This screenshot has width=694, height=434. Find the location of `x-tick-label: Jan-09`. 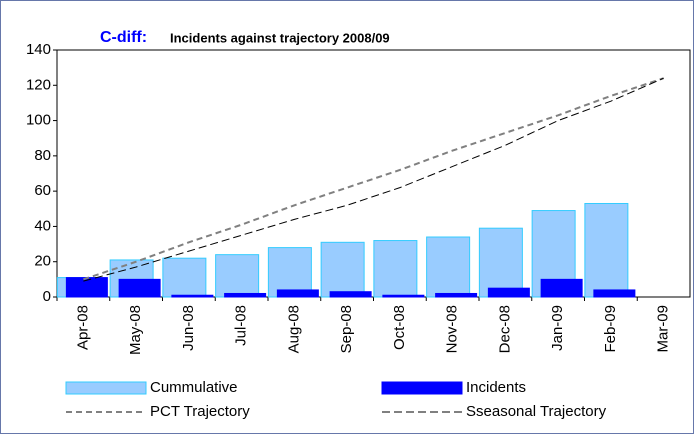

x-tick-label: Jan-09 is located at coordinates (557, 328).